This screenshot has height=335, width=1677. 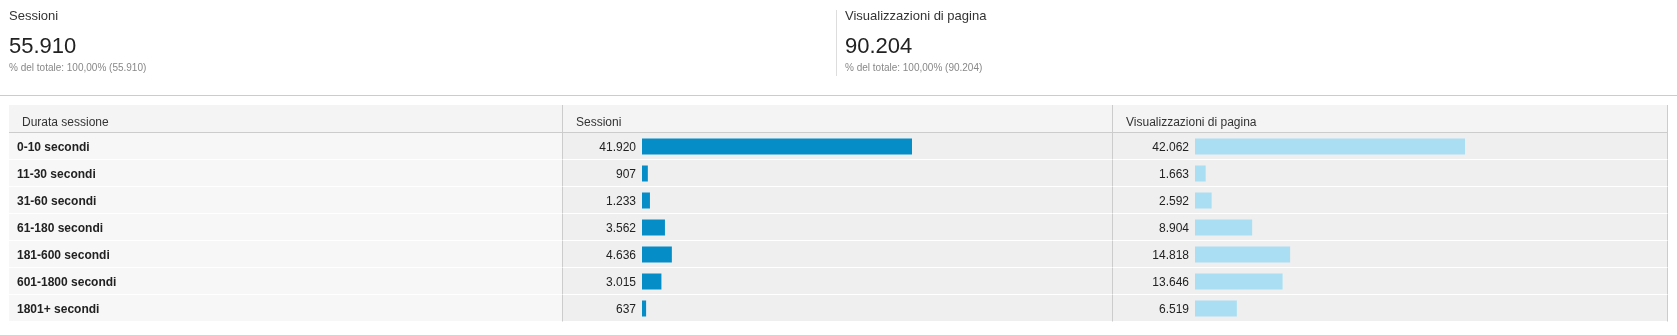 What do you see at coordinates (599, 122) in the screenshot?
I see `chart-title: Sessioni` at bounding box center [599, 122].